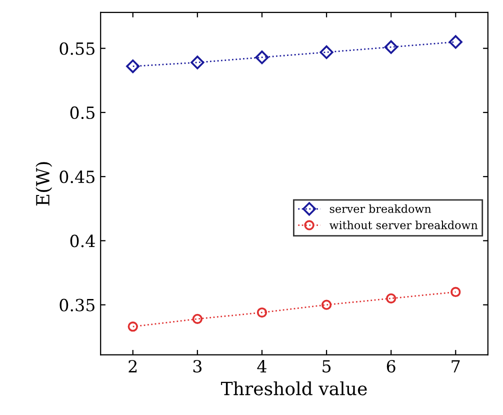 This screenshot has width=503, height=415. Describe the element at coordinates (132, 366) in the screenshot. I see `x-tick-label: 2` at that location.